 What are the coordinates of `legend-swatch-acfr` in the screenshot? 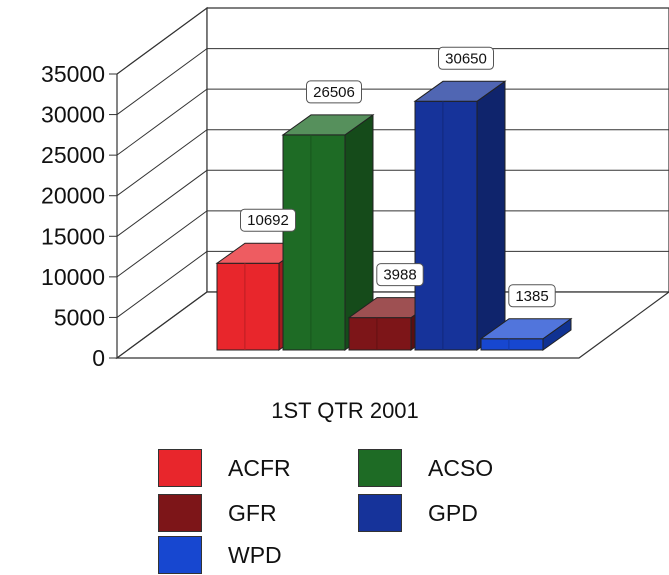 It's located at (180, 468).